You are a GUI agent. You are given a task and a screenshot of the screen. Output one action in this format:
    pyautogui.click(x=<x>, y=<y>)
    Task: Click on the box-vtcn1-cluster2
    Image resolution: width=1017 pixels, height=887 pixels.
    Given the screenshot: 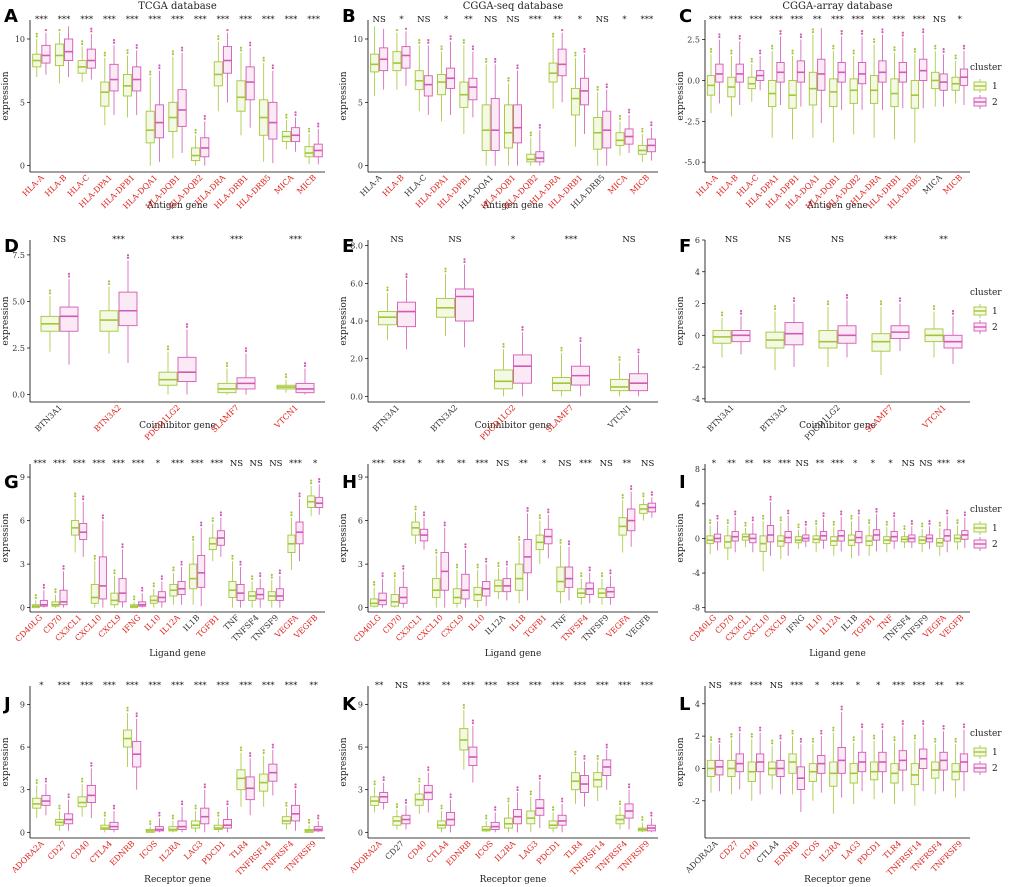 What is the action you would take?
    pyautogui.click(x=638, y=372)
    